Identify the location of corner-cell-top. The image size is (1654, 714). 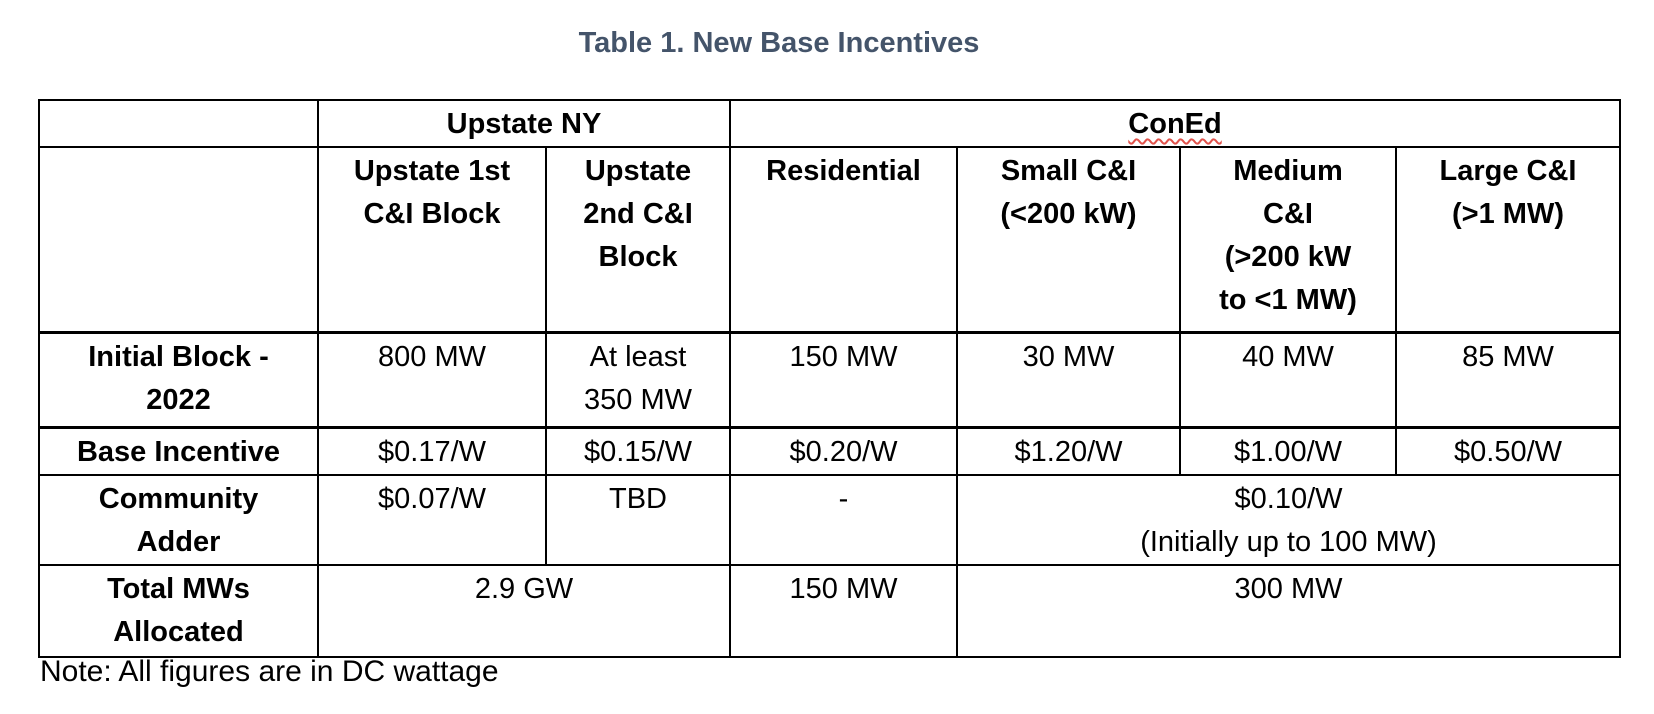
(178, 123).